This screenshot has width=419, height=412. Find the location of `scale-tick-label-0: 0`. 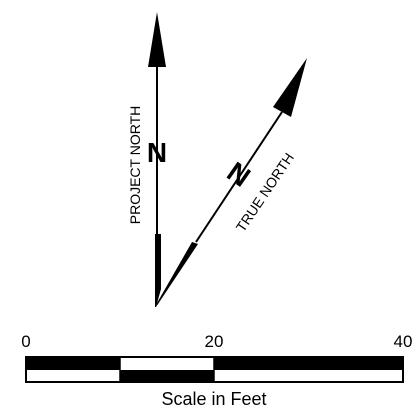

scale-tick-label-0: 0 is located at coordinates (25, 341).